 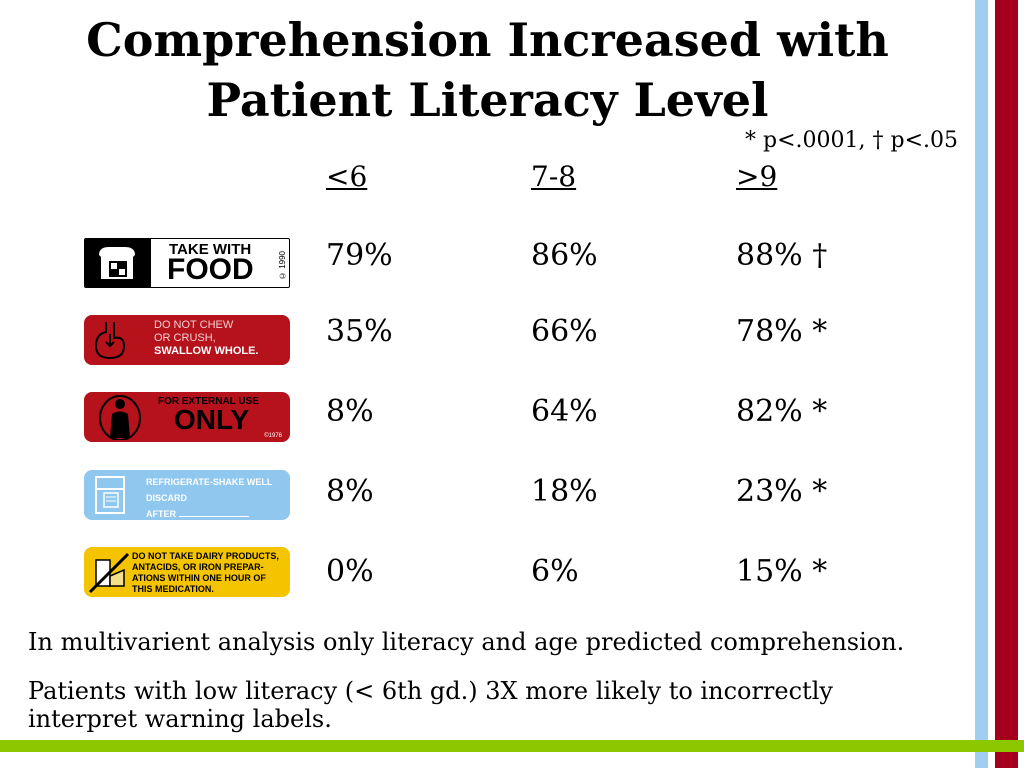 What do you see at coordinates (282, 266) in the screenshot?
I see `food-label-copyright: © 1990` at bounding box center [282, 266].